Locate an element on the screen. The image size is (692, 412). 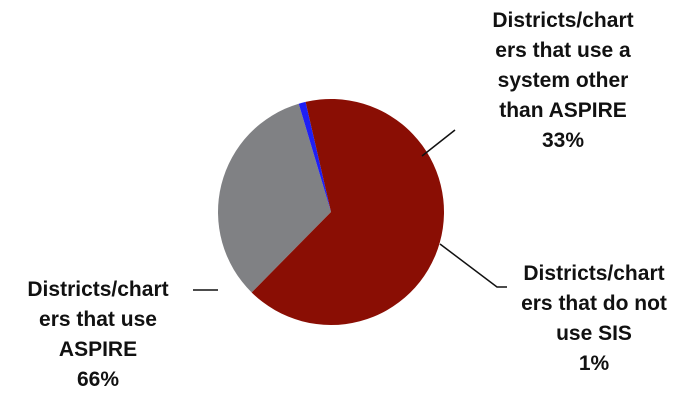
slice-label-line: system other is located at coordinates (563, 80).